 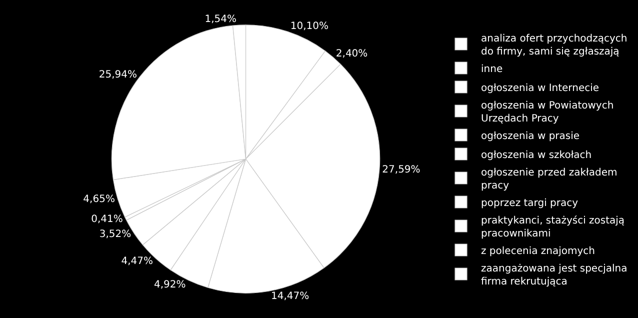 I want to click on legend-label: ogłoszenia w prasie, so click(x=530, y=136).